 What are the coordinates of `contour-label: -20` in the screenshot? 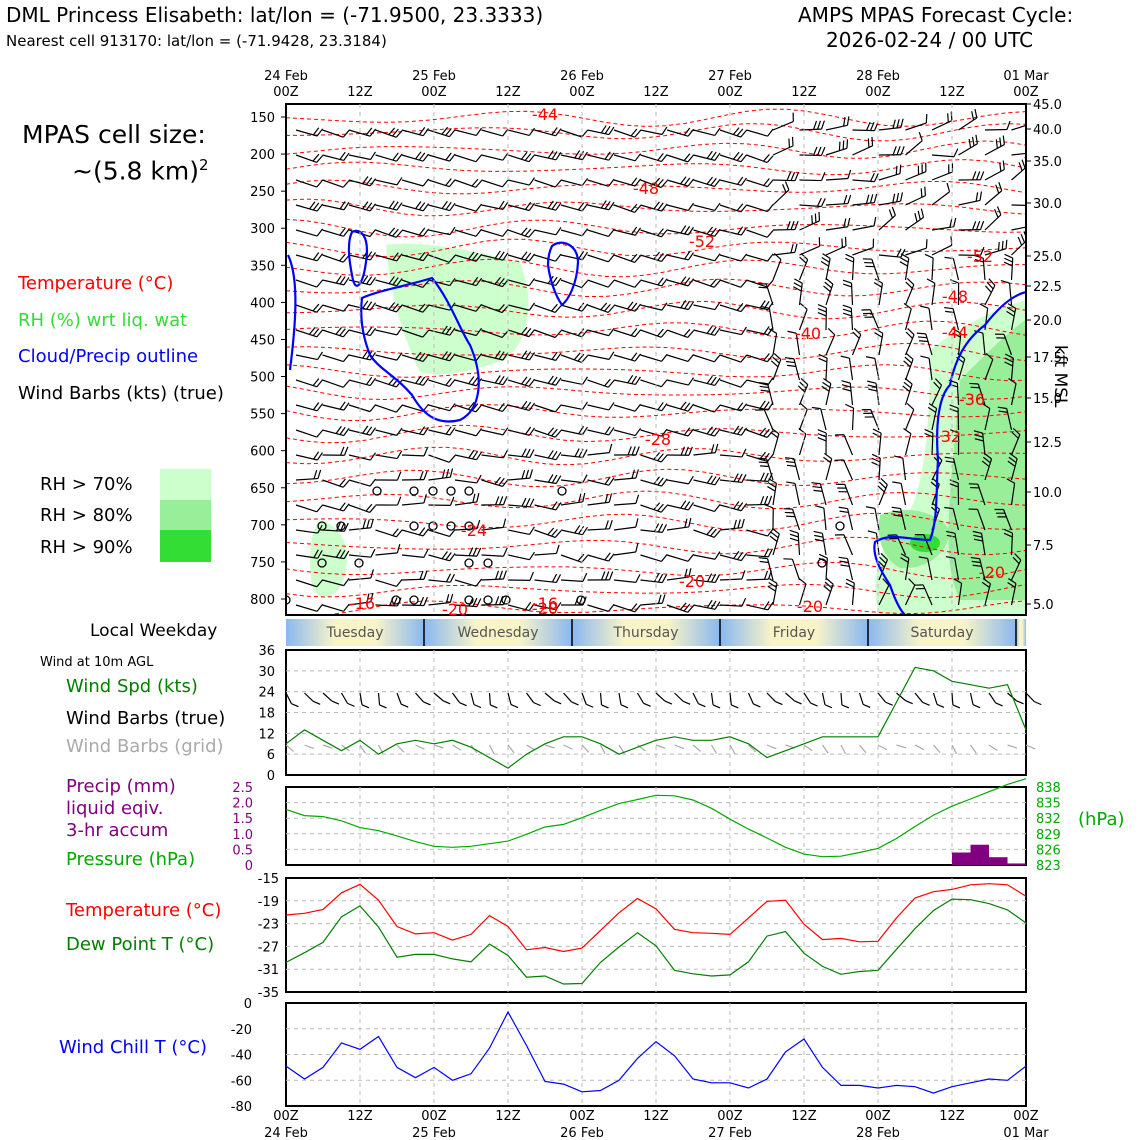 It's located at (692, 581).